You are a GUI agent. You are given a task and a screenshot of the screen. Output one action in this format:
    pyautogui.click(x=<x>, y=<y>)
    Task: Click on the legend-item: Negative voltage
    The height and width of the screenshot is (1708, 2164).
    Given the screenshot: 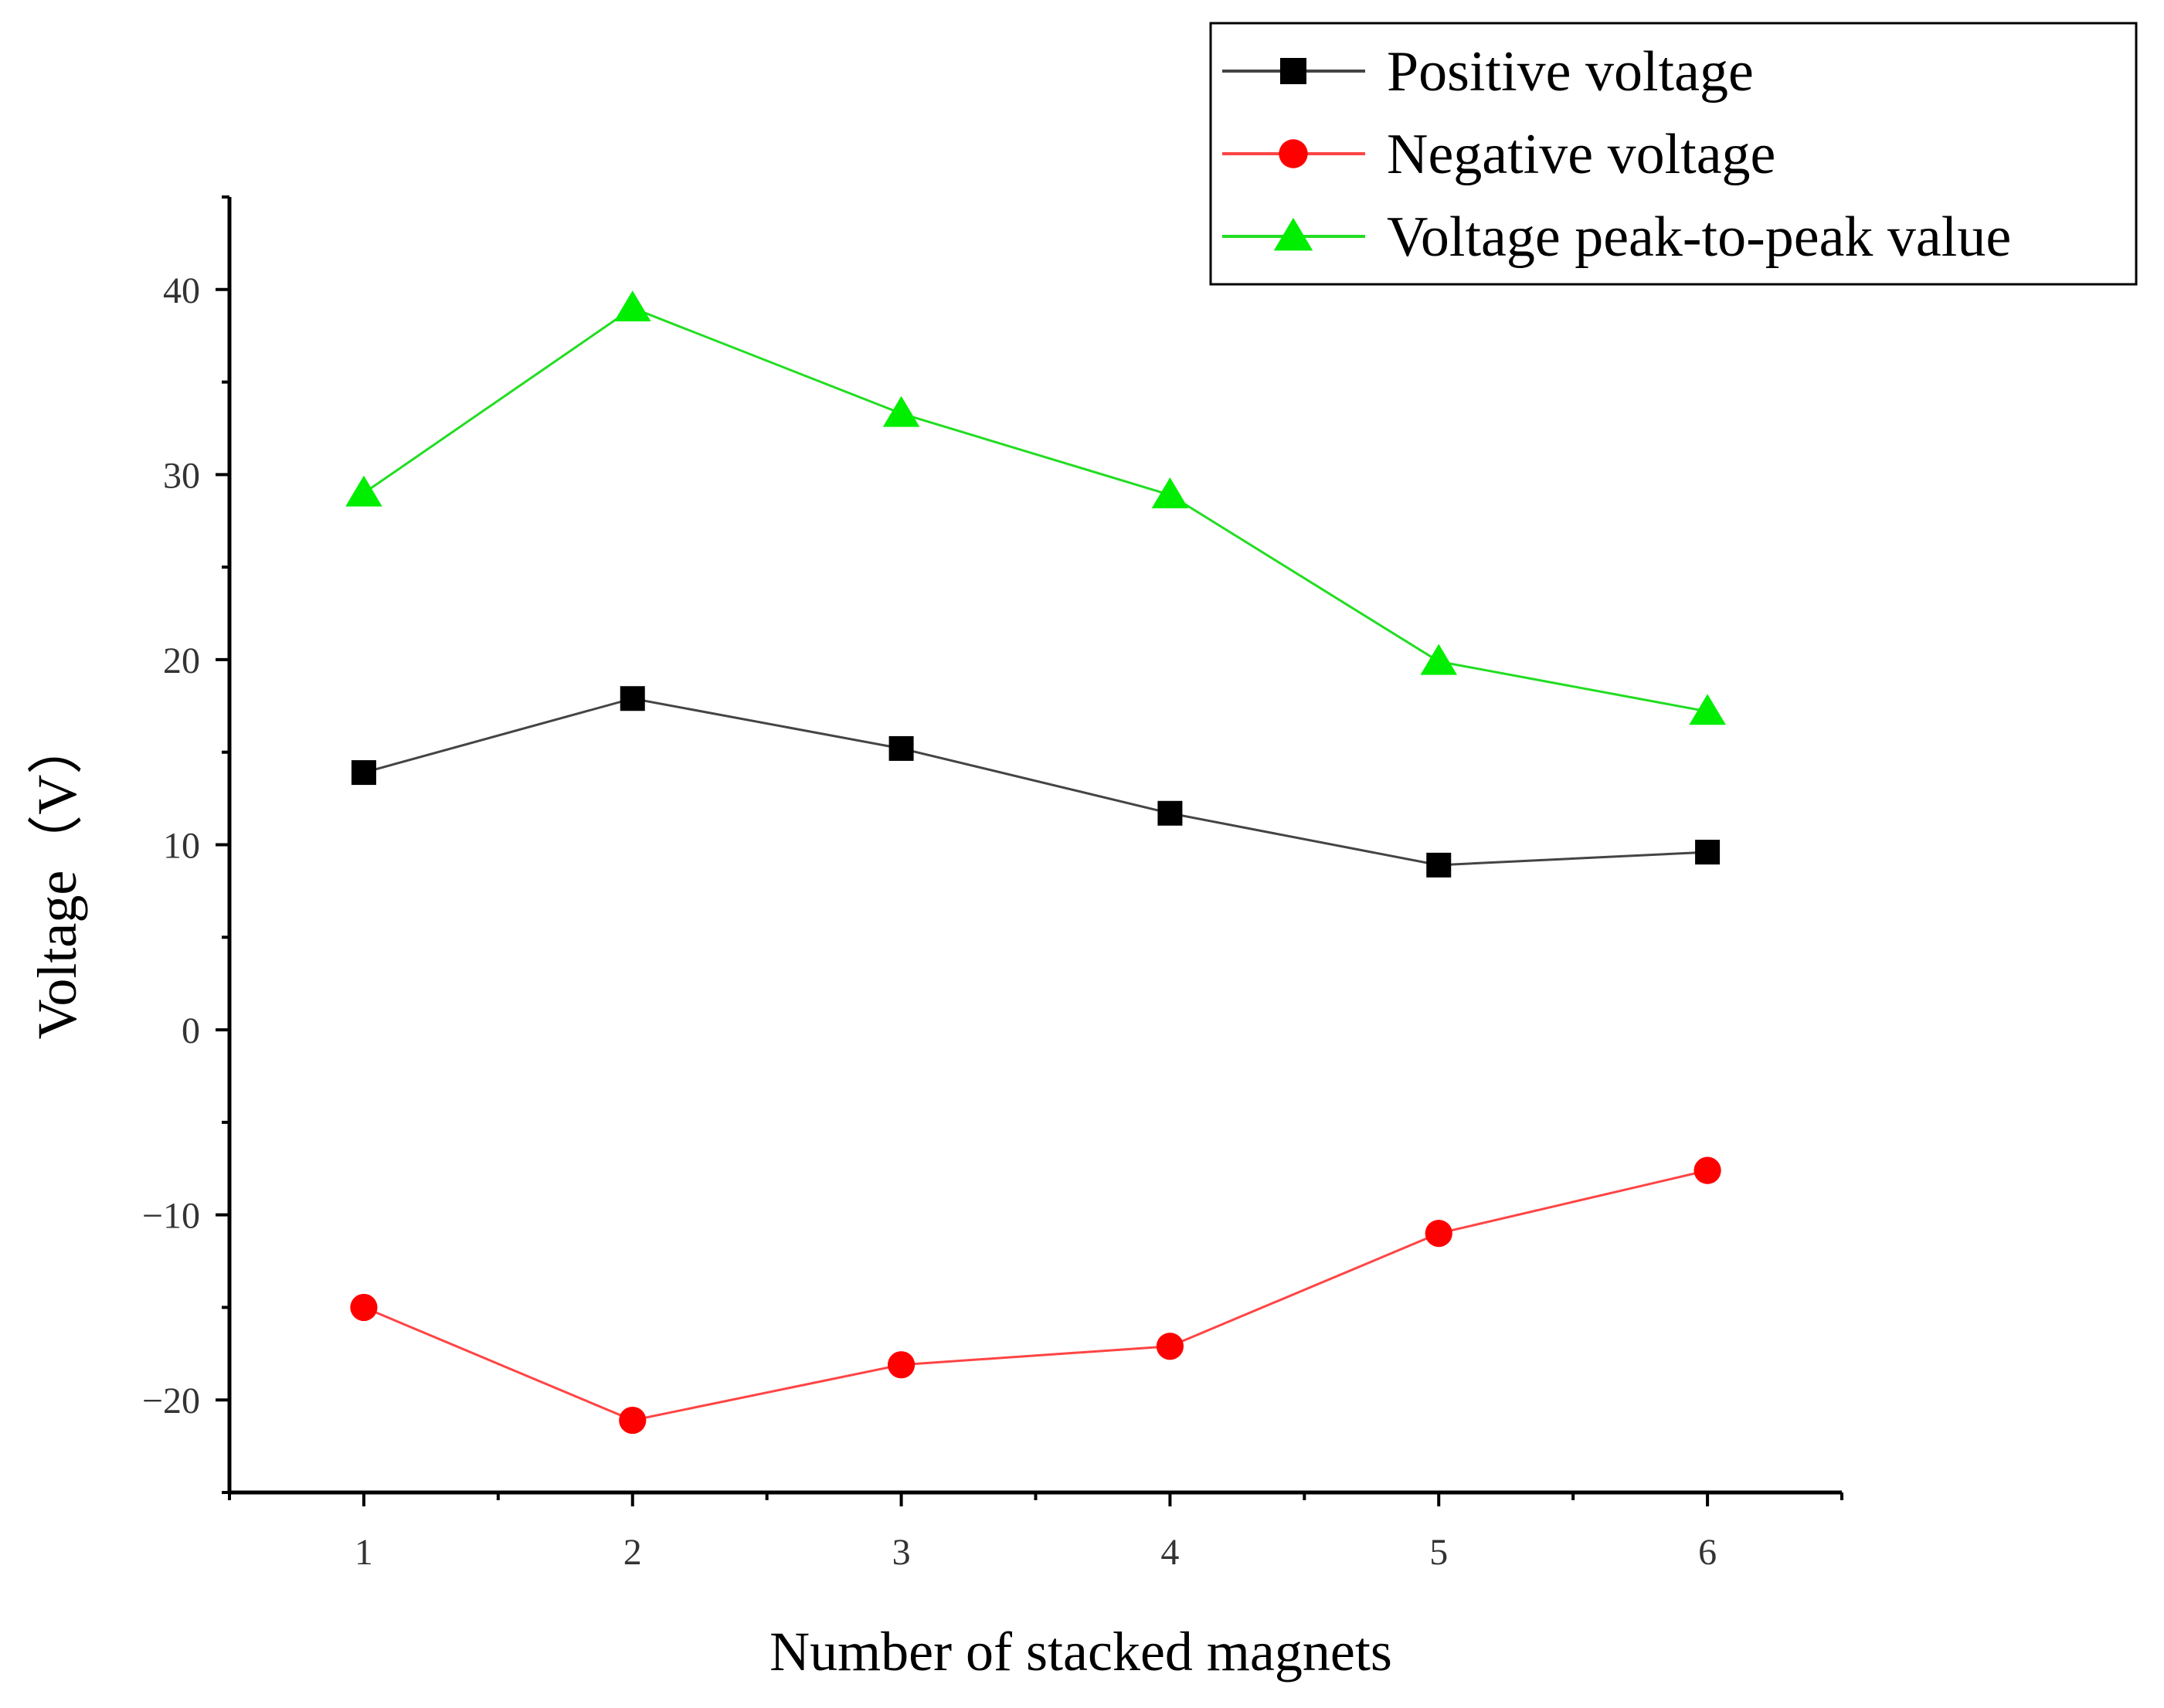 What is the action you would take?
    pyautogui.click(x=1498, y=154)
    